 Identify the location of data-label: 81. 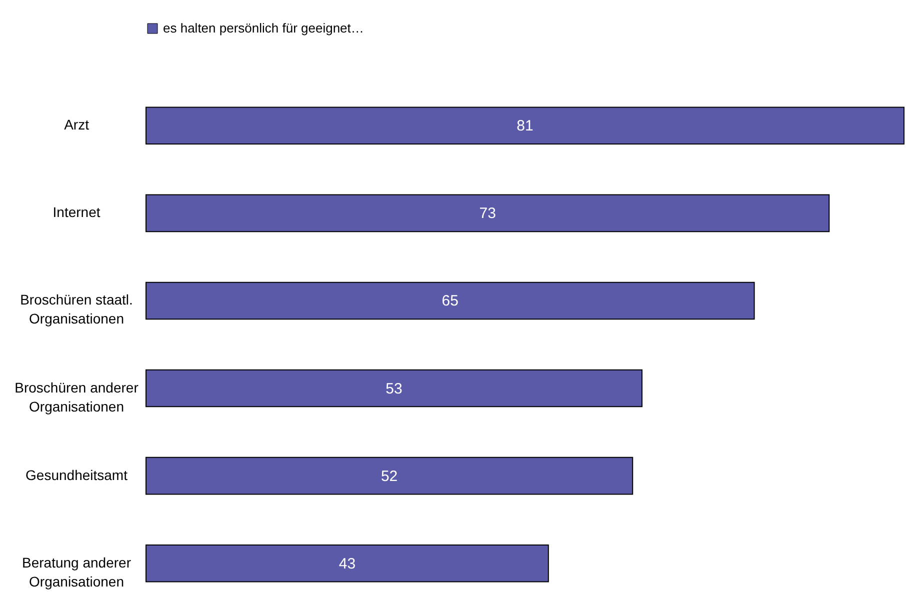
(525, 126).